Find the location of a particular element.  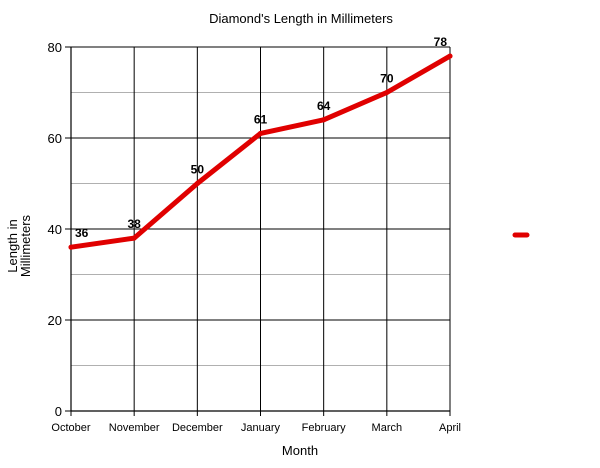

y-tick-label: 60 is located at coordinates (55, 138).